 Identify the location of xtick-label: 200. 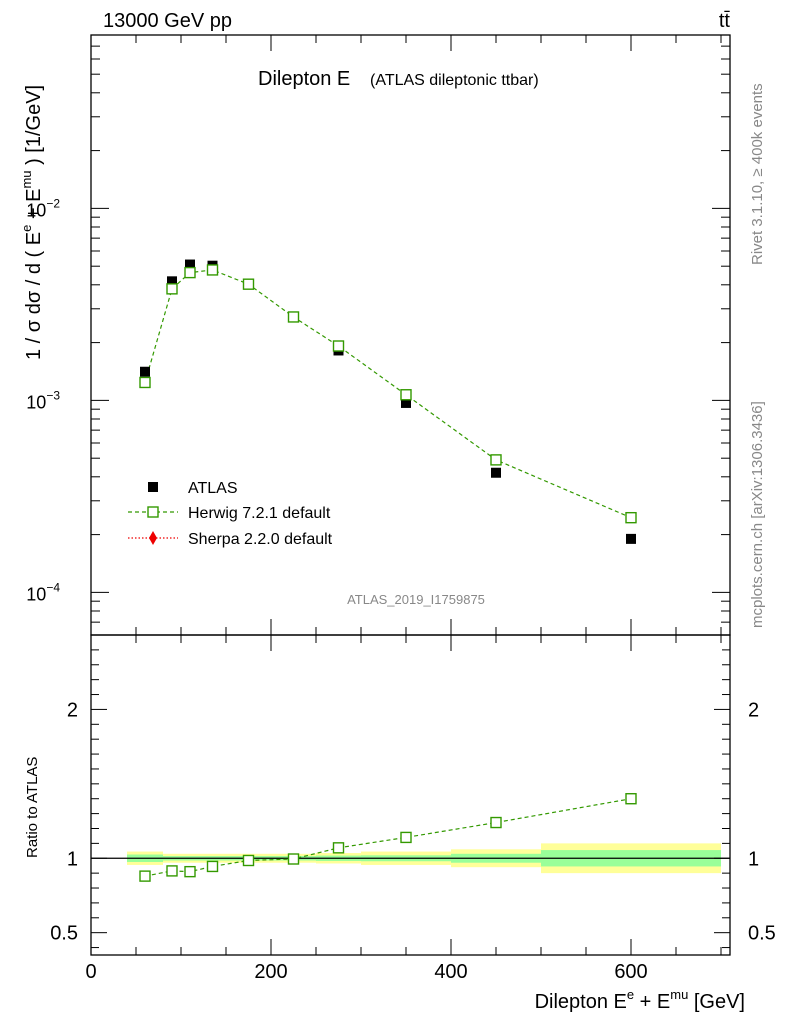
(270, 972).